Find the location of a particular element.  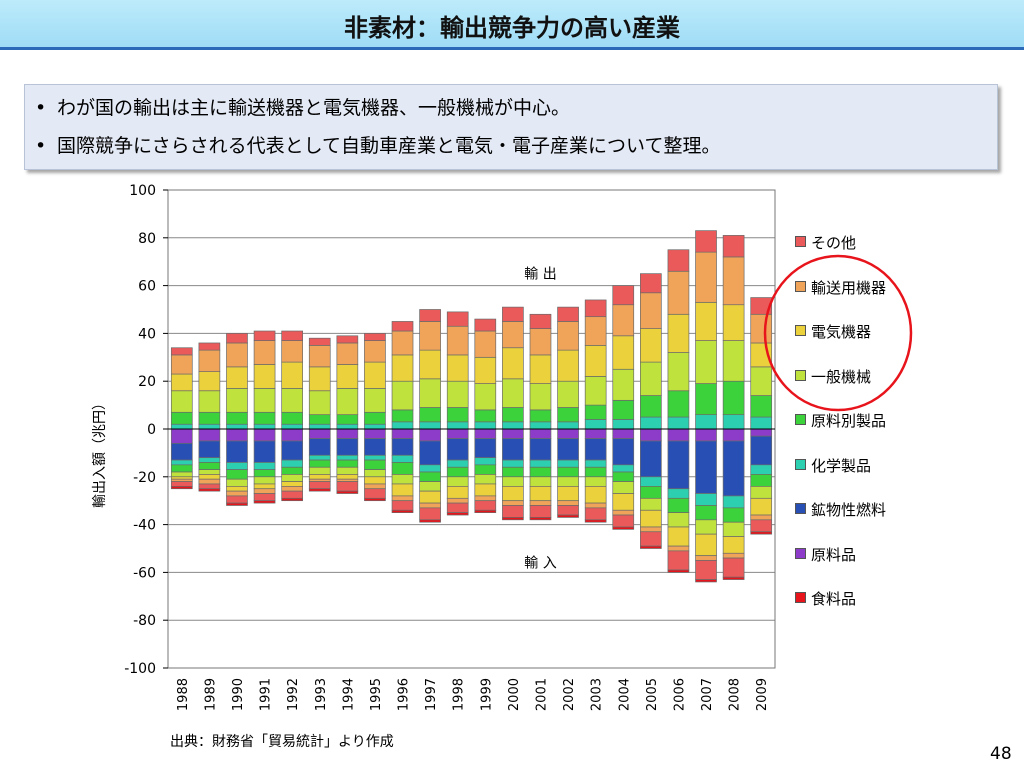

legend-item: 原料品 is located at coordinates (825, 554).